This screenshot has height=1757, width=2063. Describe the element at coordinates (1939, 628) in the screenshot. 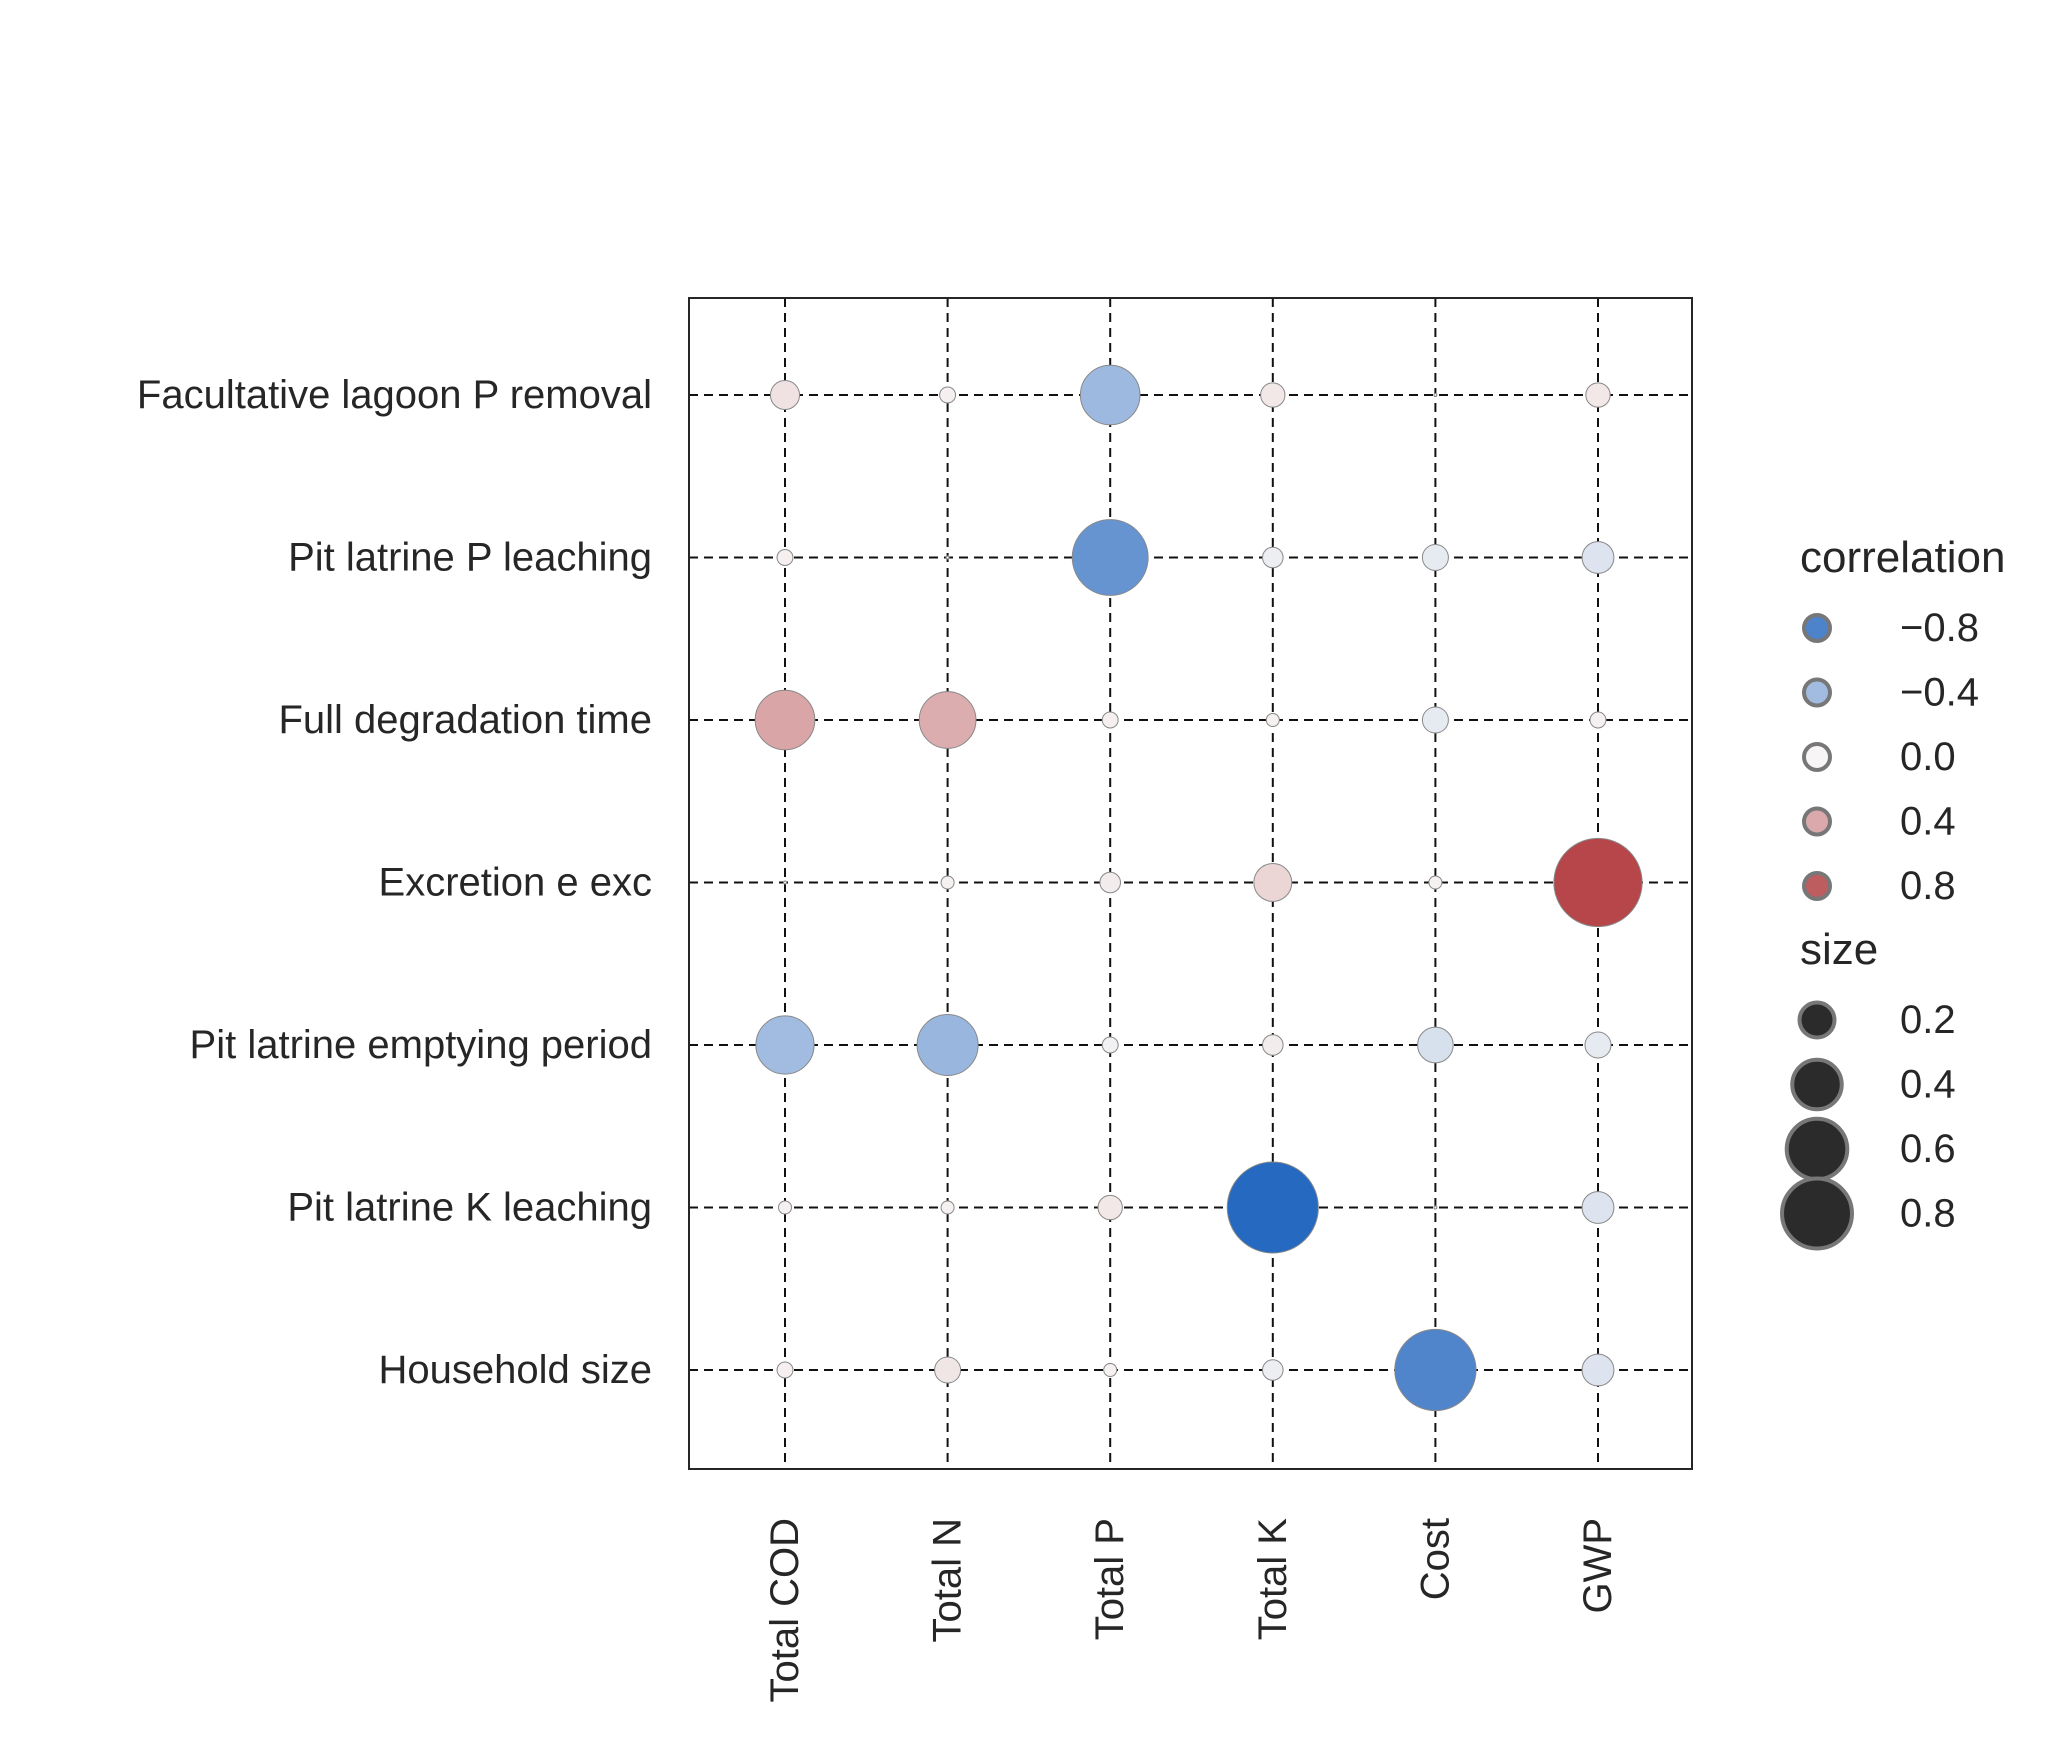

I see `legend-color-label: −0.8` at that location.